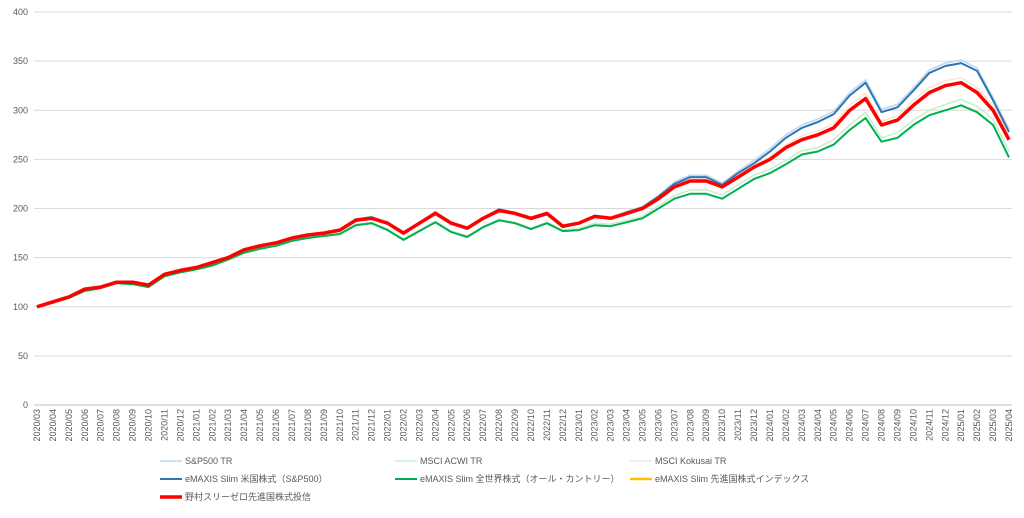 The width and height of the screenshot is (1024, 518). I want to click on x-tick-label: 2022/06, so click(467, 425).